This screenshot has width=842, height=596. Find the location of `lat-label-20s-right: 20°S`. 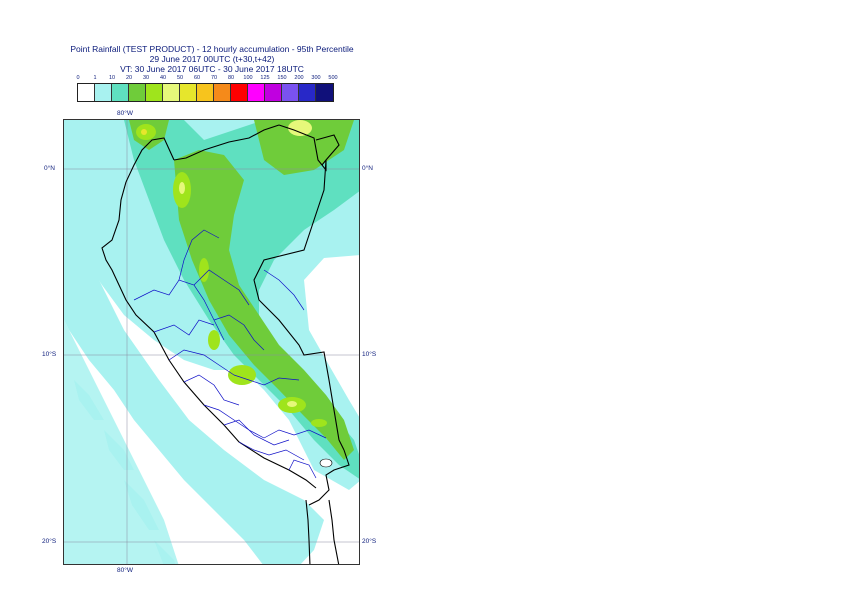

lat-label-20s-right: 20°S is located at coordinates (369, 541).